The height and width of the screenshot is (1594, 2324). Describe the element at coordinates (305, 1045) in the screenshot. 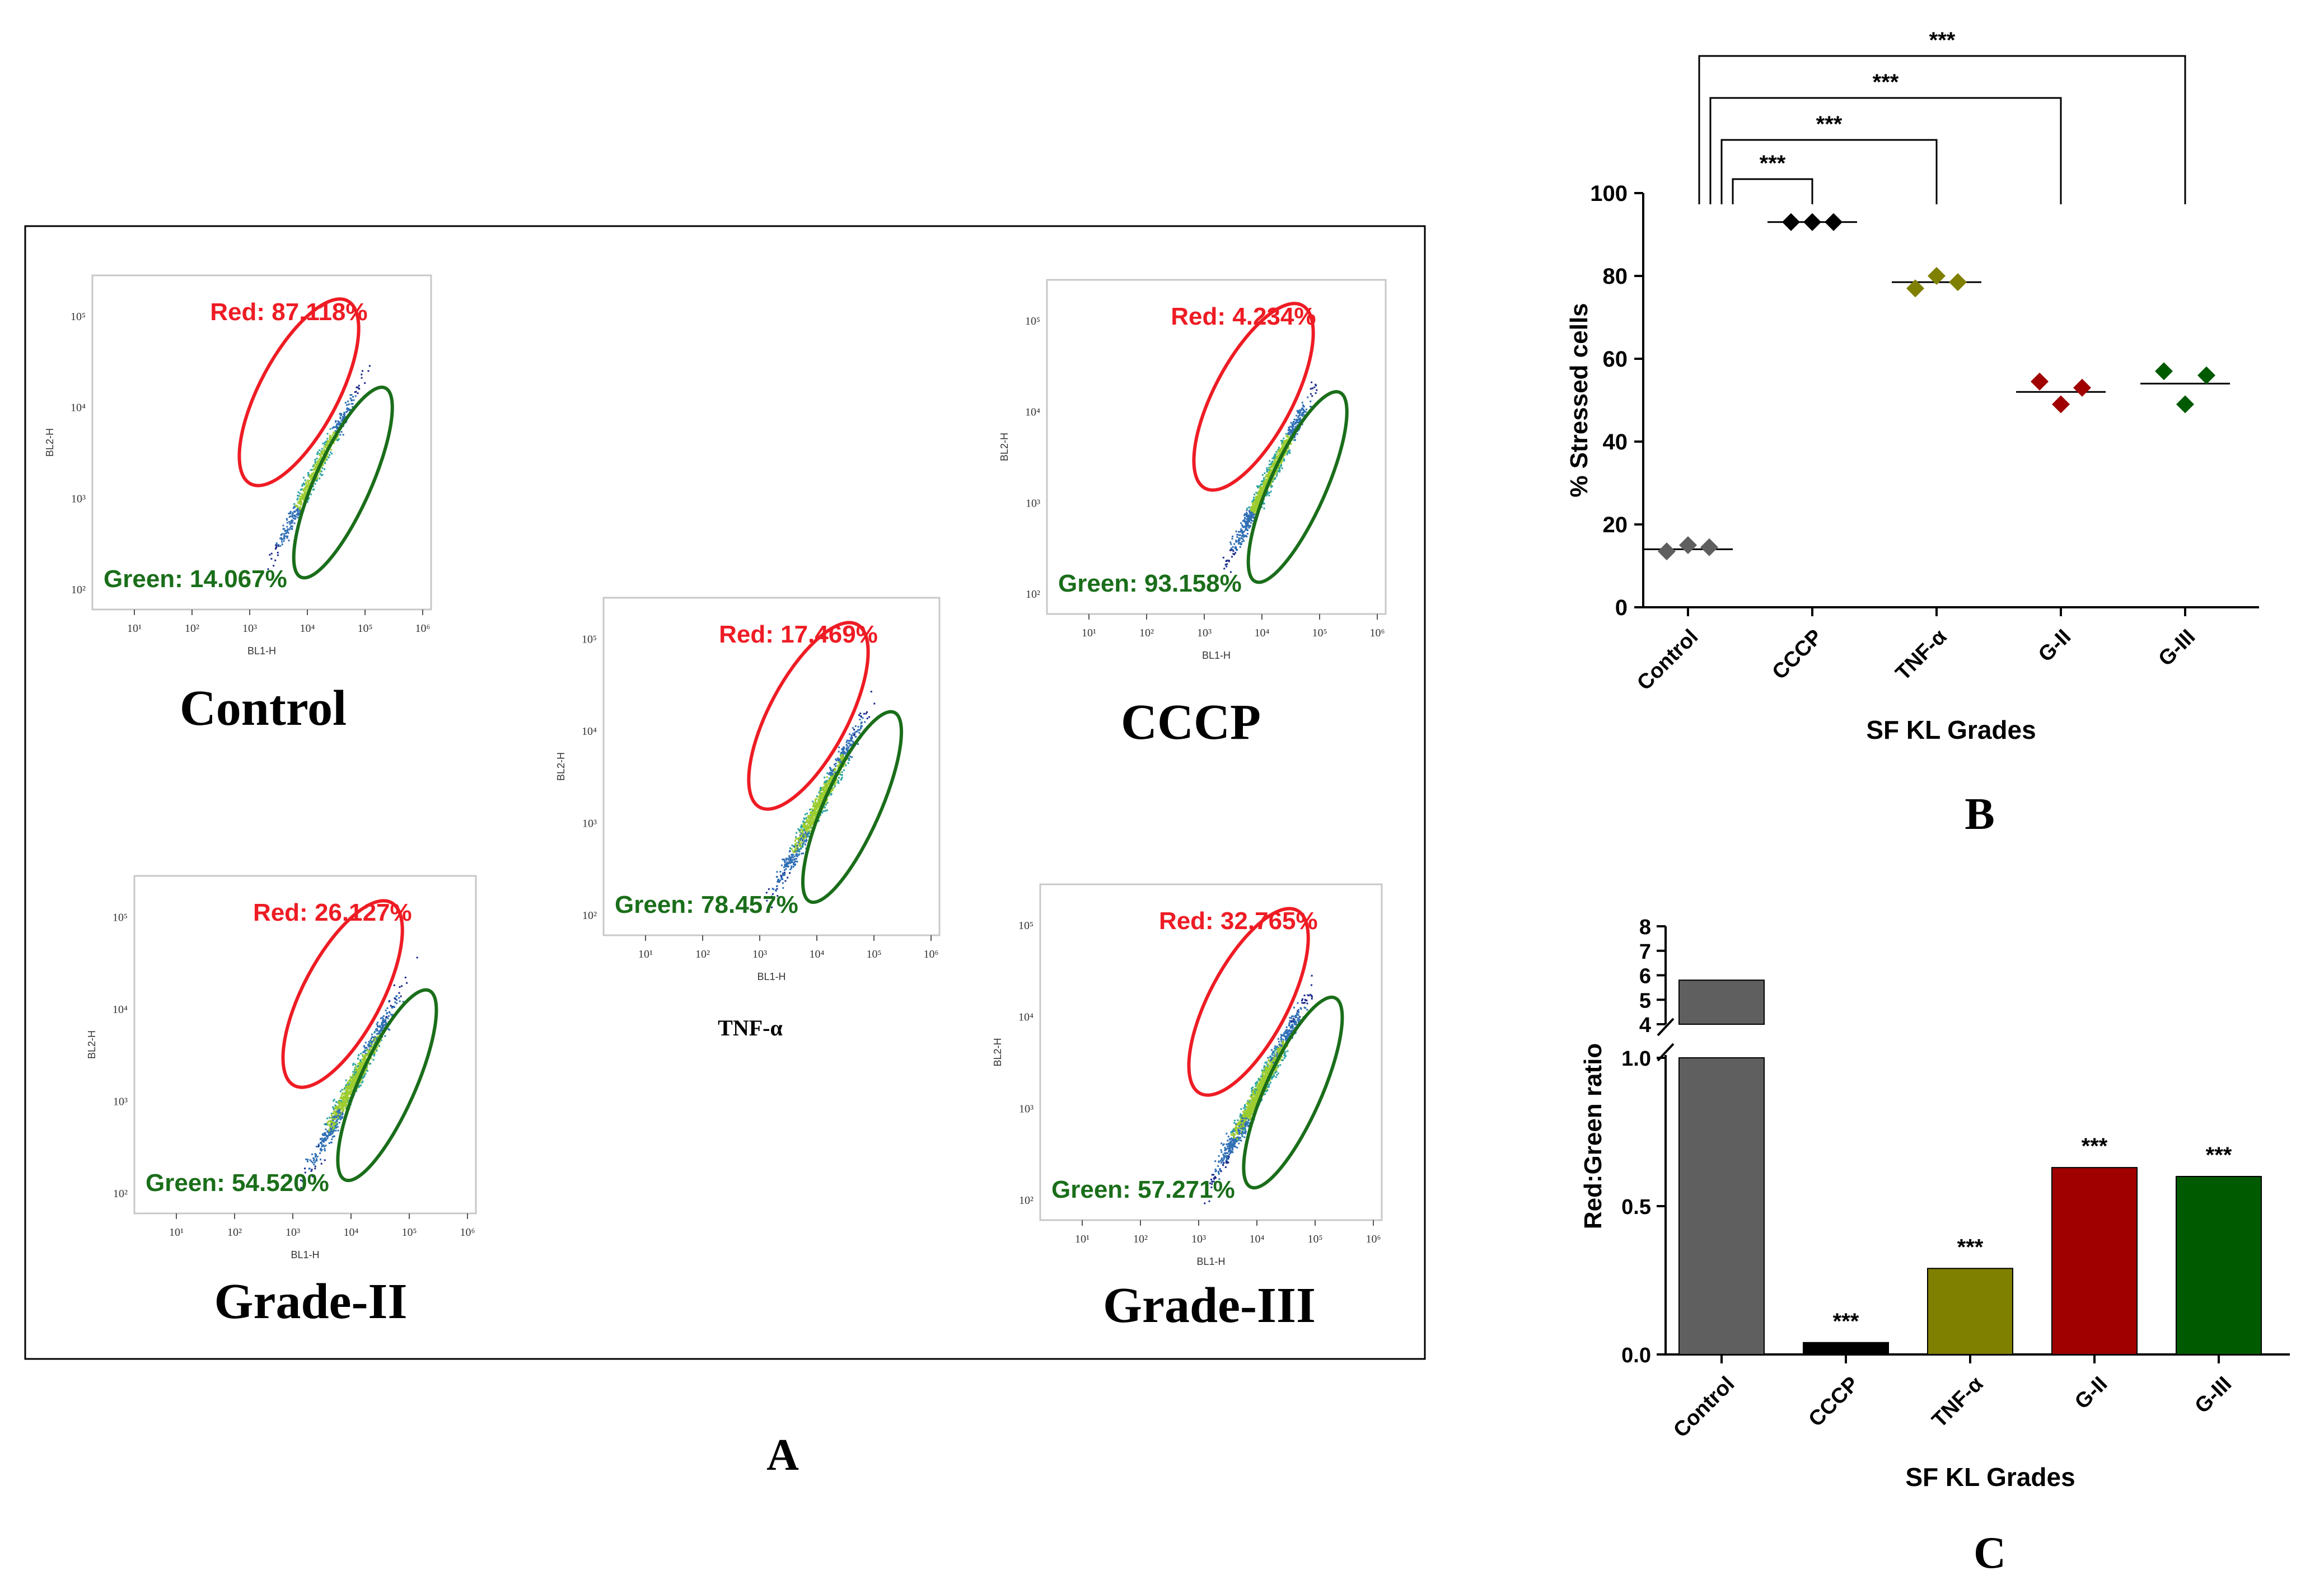

I see `flow-plot-frame` at that location.